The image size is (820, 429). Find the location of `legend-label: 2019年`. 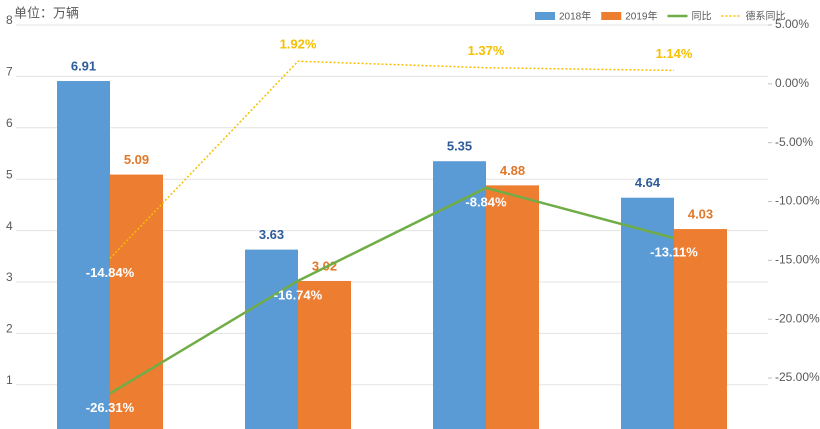

legend-label: 2019年 is located at coordinates (641, 16).